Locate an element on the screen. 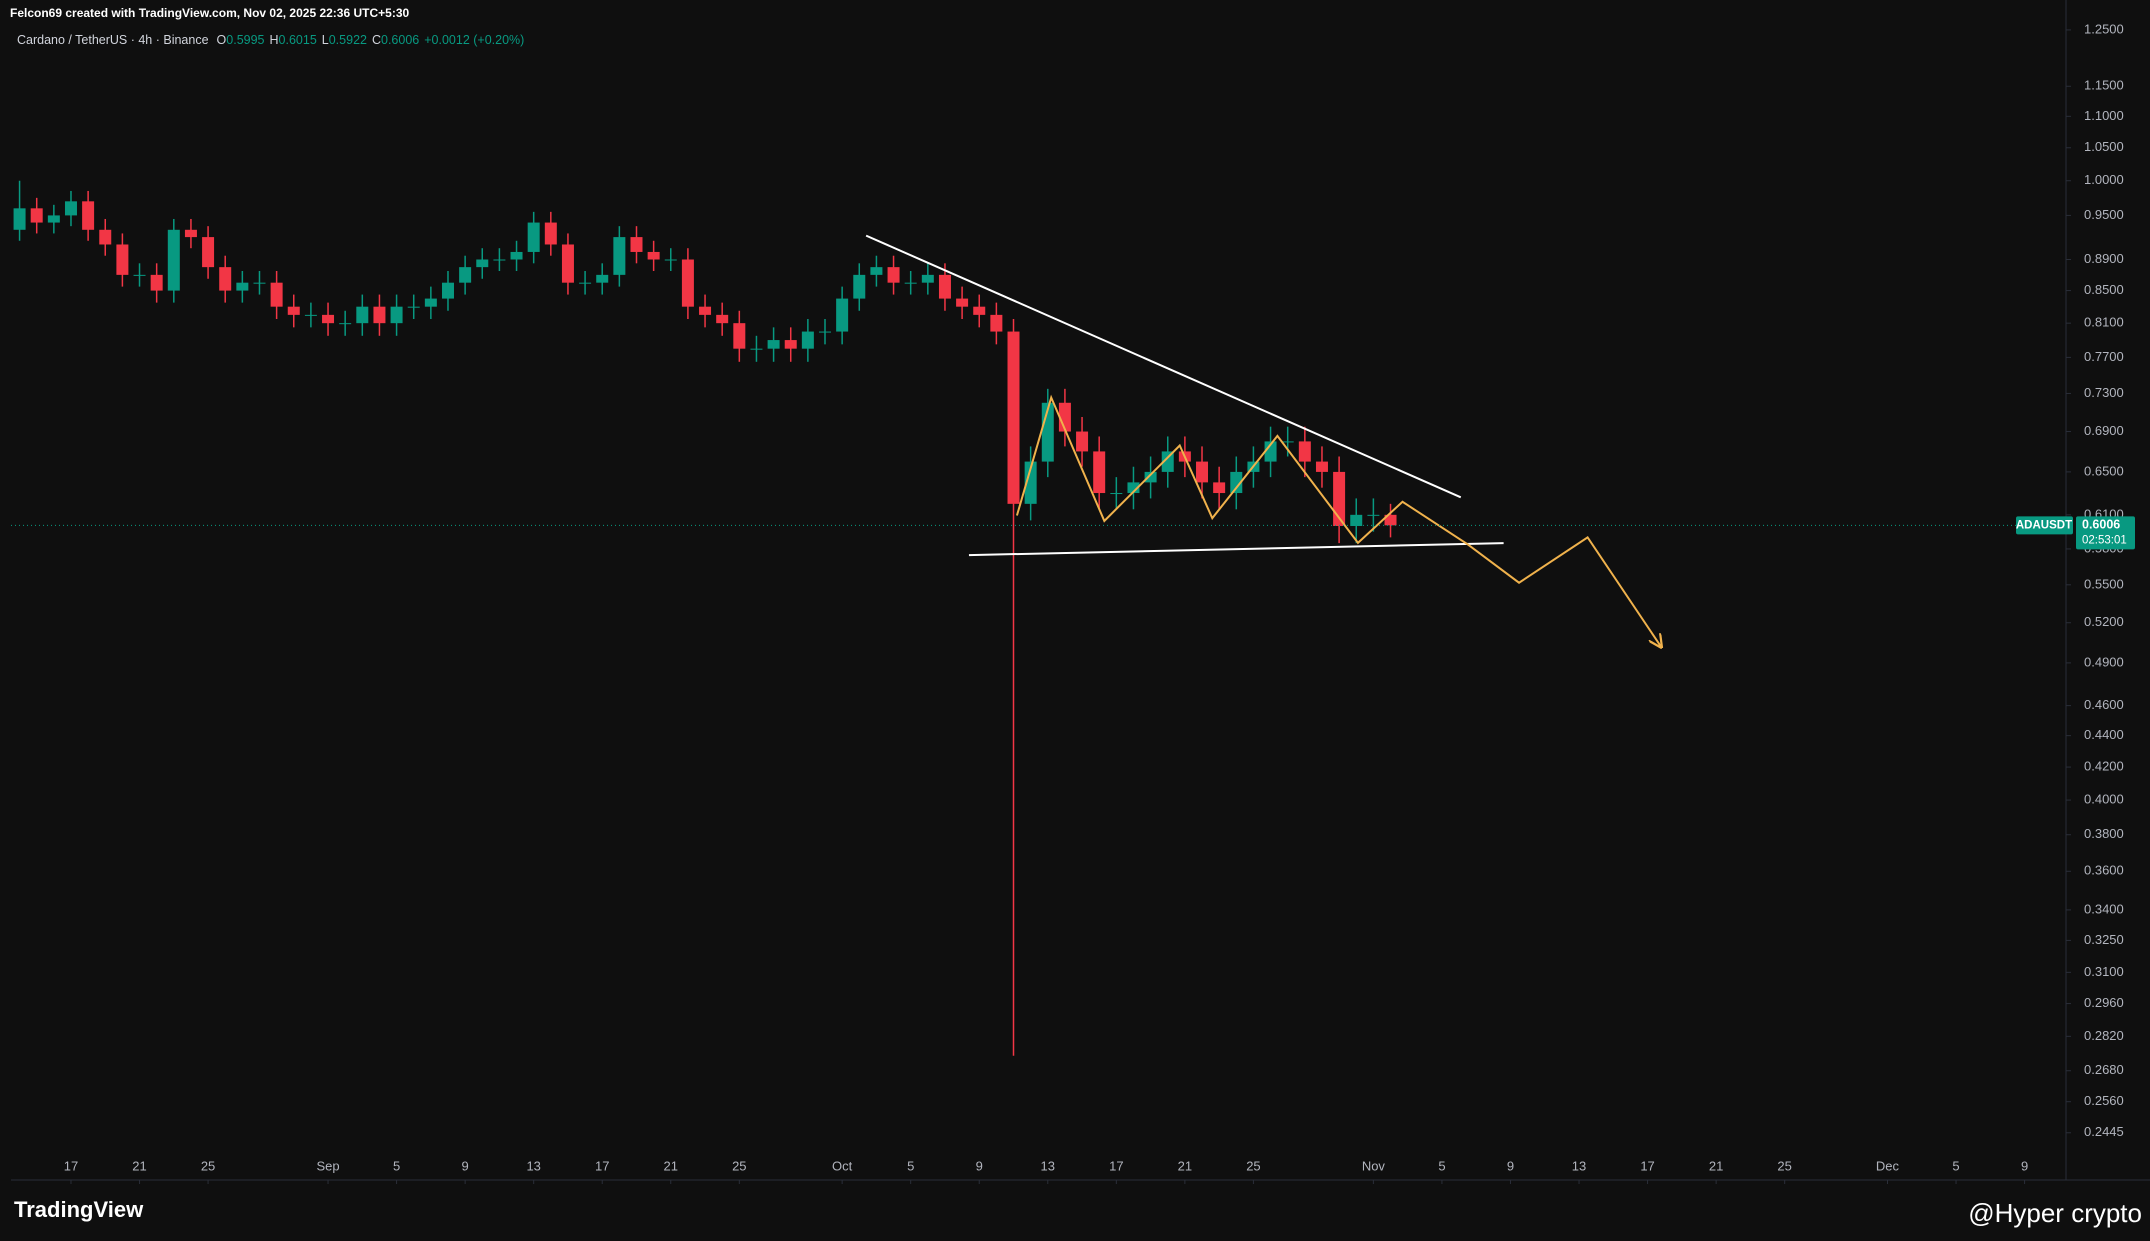  ohlc-label: H is located at coordinates (274, 40).